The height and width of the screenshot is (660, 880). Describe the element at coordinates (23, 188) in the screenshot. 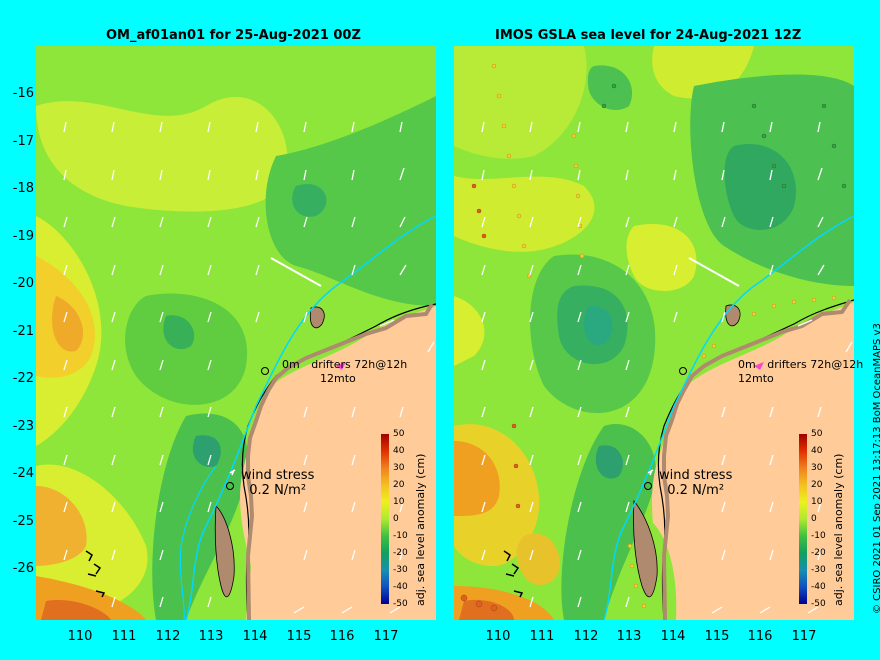

I see `y-tick: -18` at that location.